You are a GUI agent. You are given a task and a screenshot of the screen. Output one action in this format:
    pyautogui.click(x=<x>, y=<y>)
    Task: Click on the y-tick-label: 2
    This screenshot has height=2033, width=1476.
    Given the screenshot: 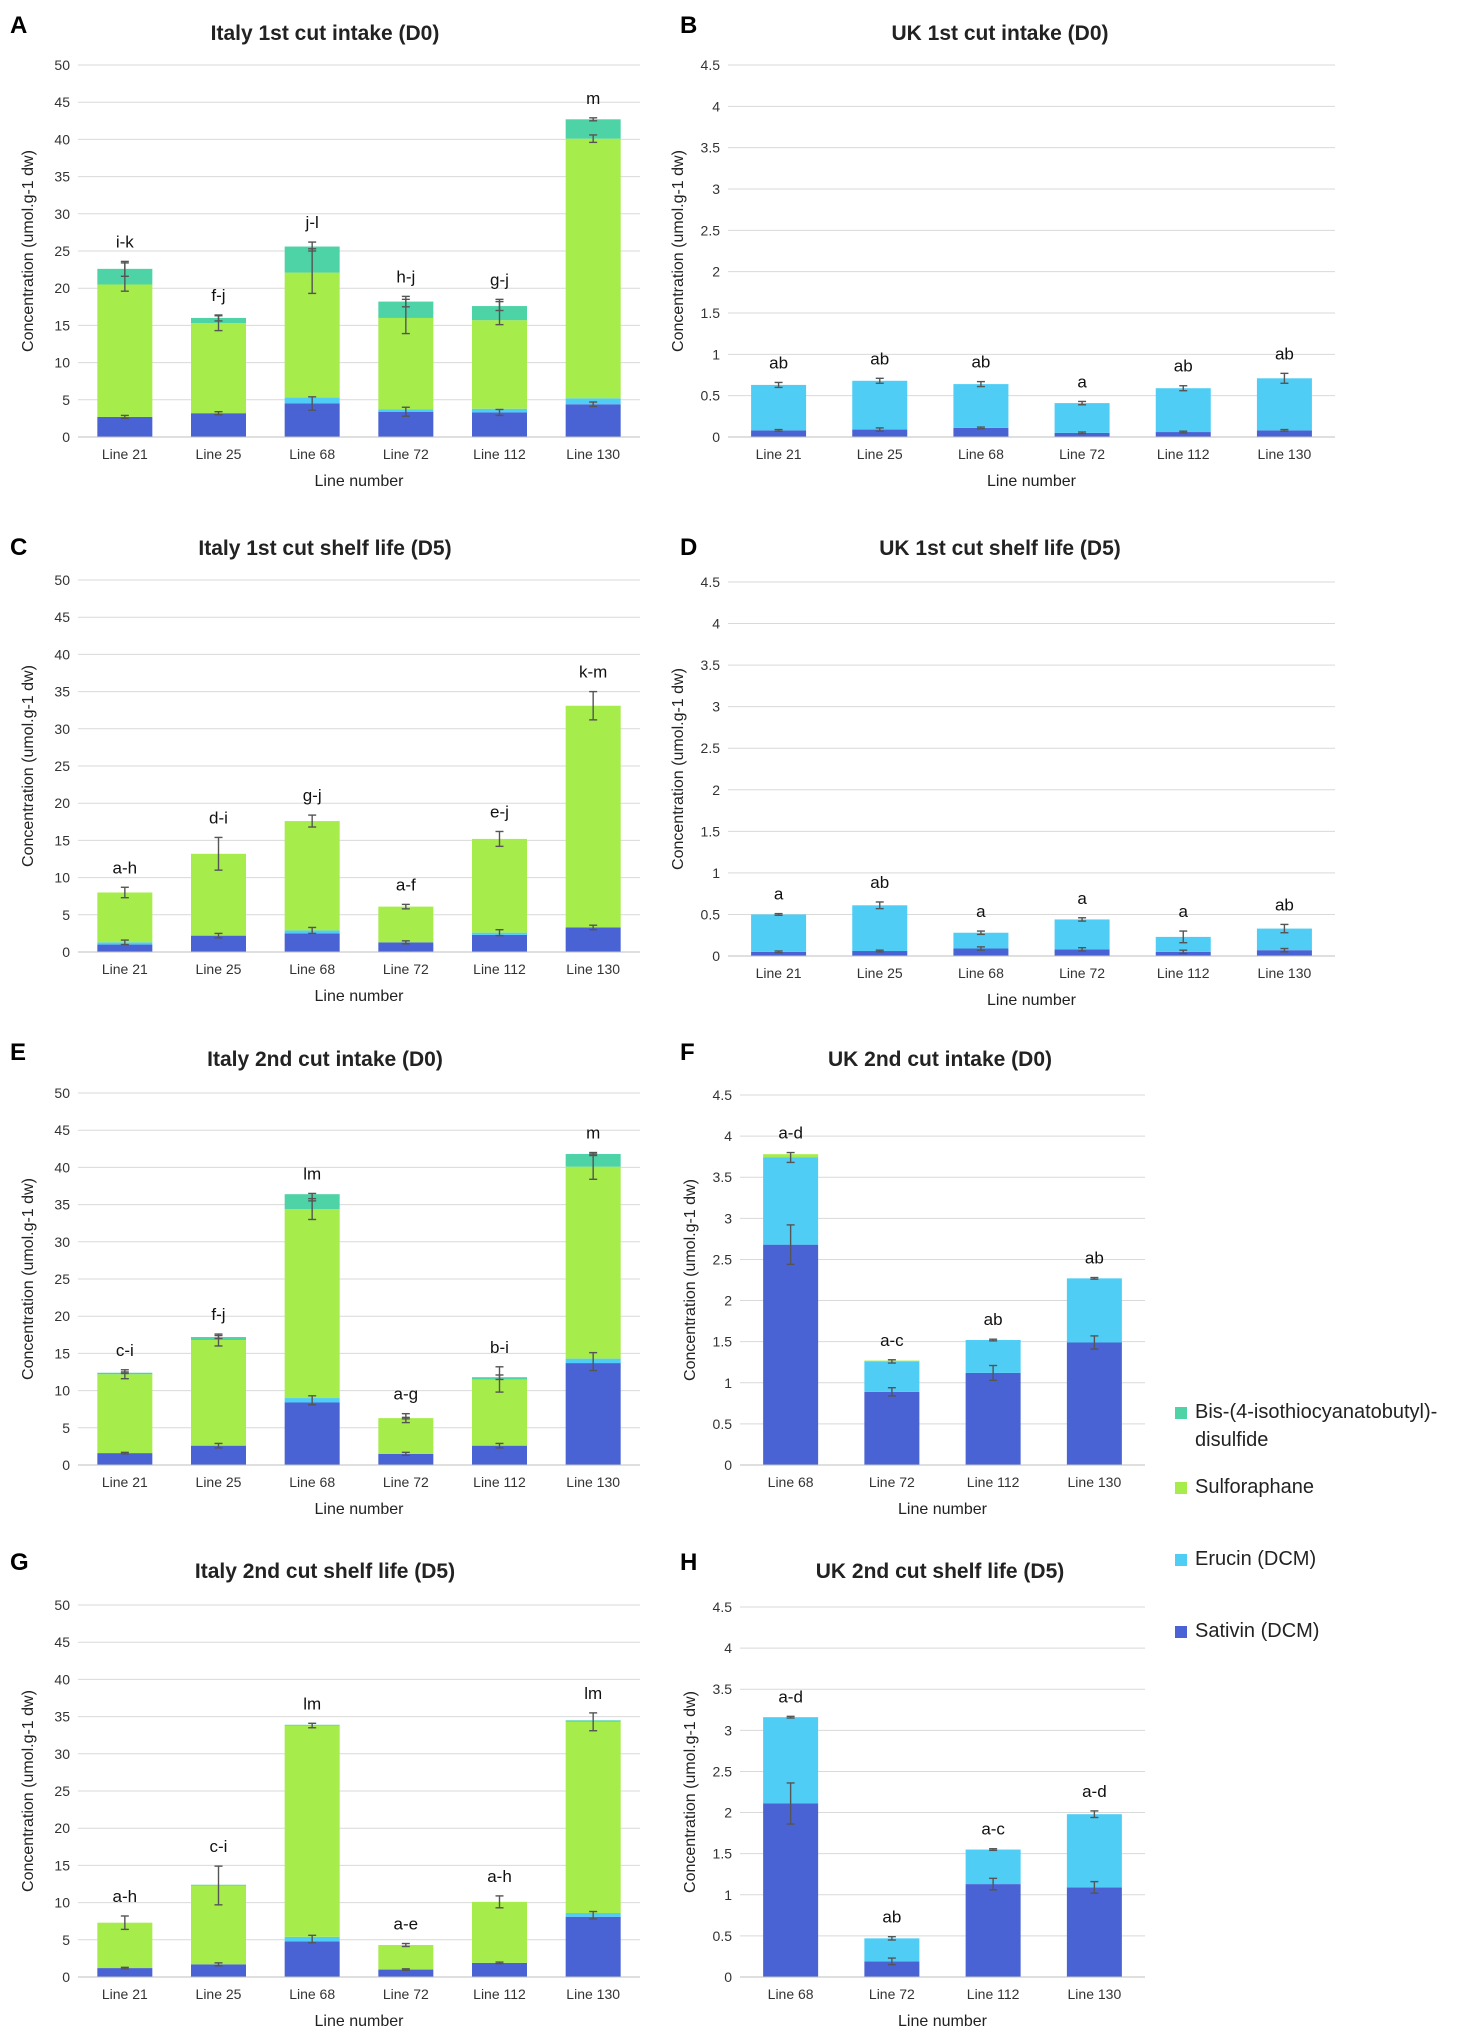 What is the action you would take?
    pyautogui.click(x=728, y=1301)
    